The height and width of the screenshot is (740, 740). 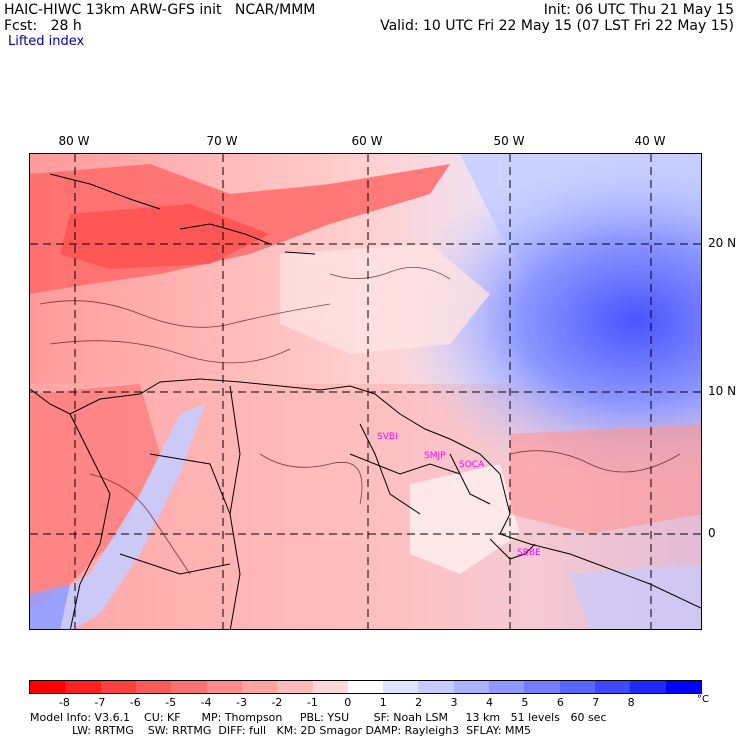 I want to click on station-label-svbi: SVBI, so click(x=387, y=437).